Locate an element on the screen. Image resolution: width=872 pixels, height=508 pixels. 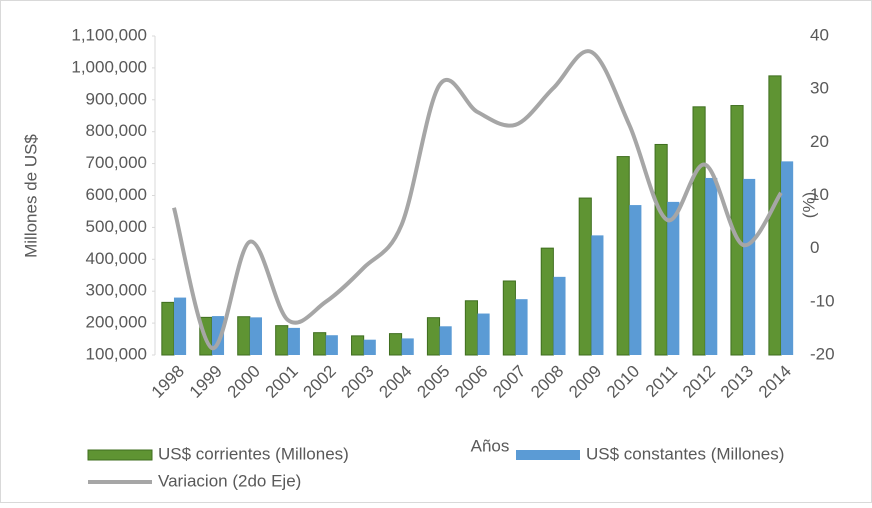
y-tick-label: 100,000 is located at coordinates (116, 353).